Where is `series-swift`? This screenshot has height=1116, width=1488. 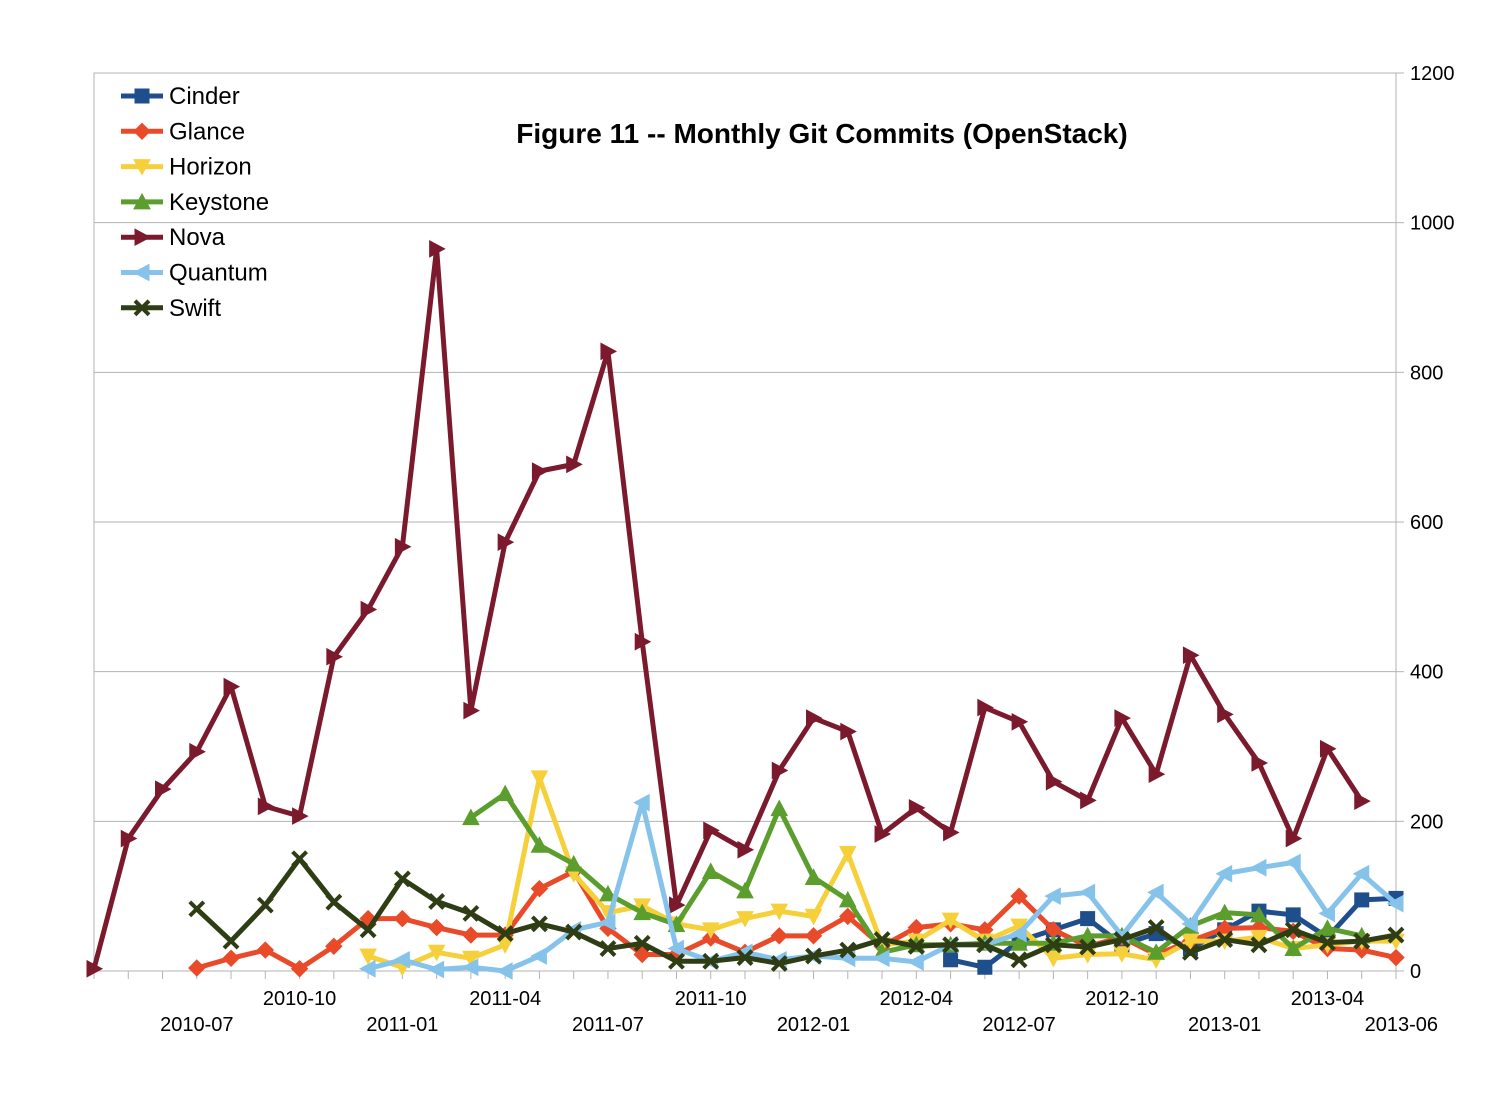
series-swift is located at coordinates (796, 911).